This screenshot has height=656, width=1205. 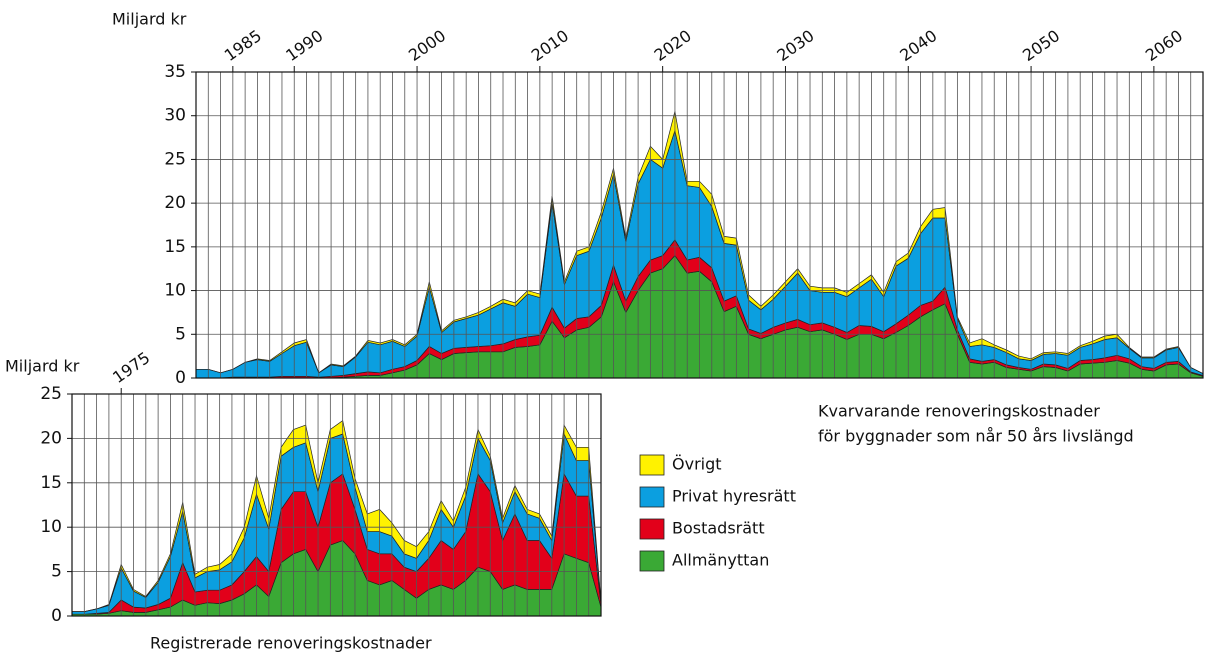 What do you see at coordinates (131, 367) in the screenshot?
I see `x-tick-label: 1975` at bounding box center [131, 367].